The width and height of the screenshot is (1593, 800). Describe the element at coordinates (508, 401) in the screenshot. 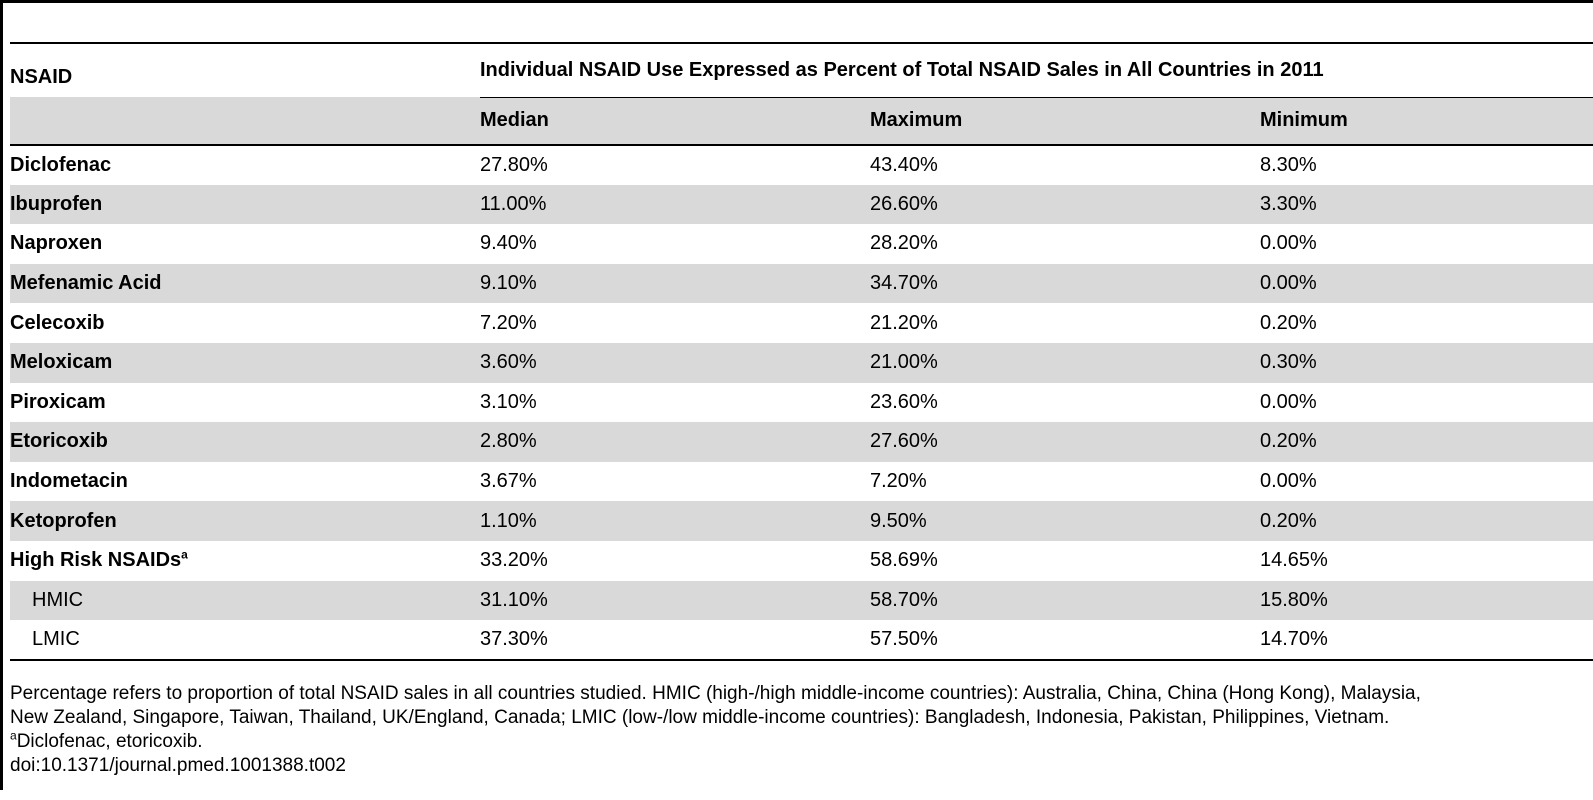

I see `median-cell: 3.10%` at that location.